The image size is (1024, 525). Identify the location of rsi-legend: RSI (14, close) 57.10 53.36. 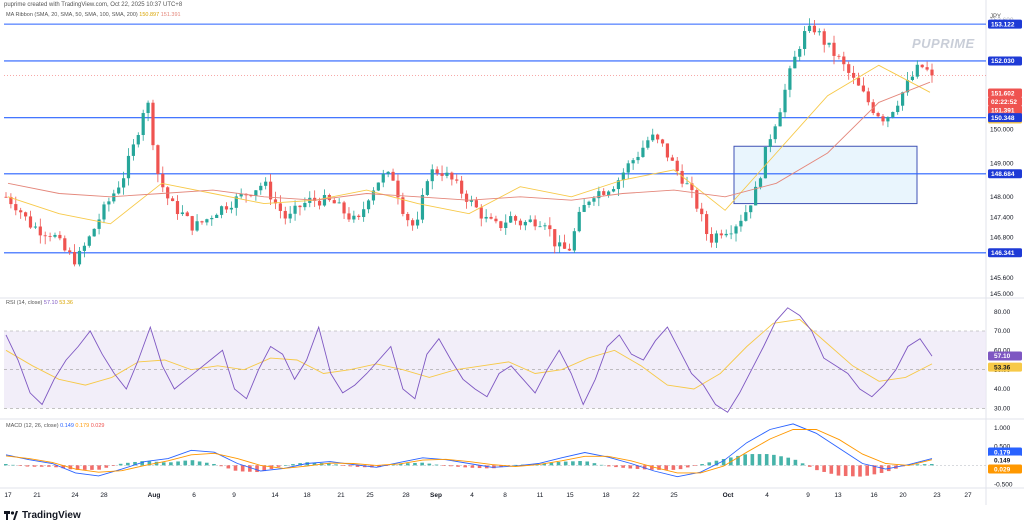
(39, 303).